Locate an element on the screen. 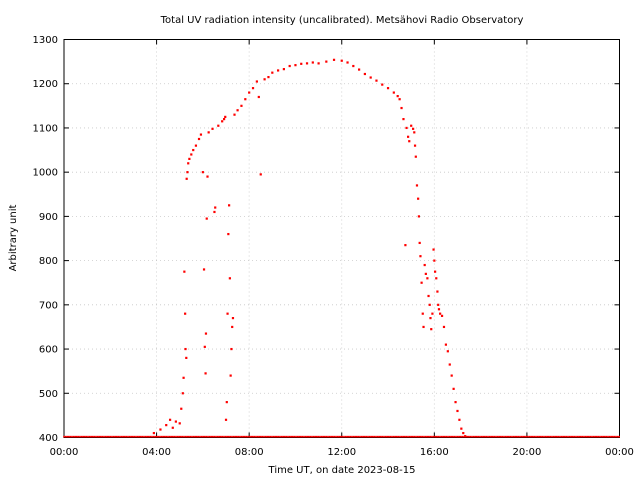 This screenshot has width=640, height=480. x-tick-label: 04:00 is located at coordinates (156, 452).